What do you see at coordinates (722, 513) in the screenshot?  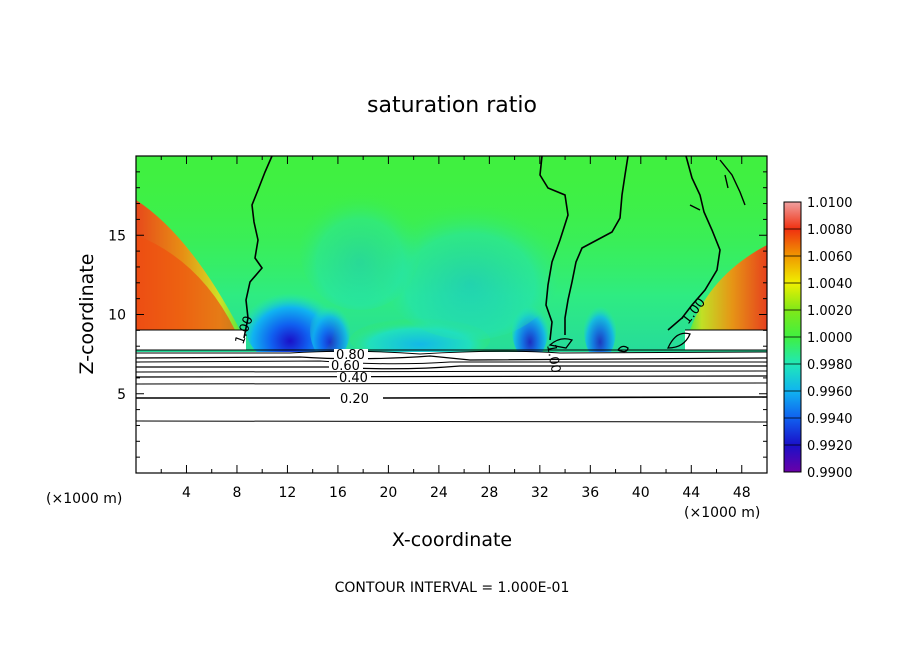 I see `x-axis-unit: (×1000 m)` at bounding box center [722, 513].